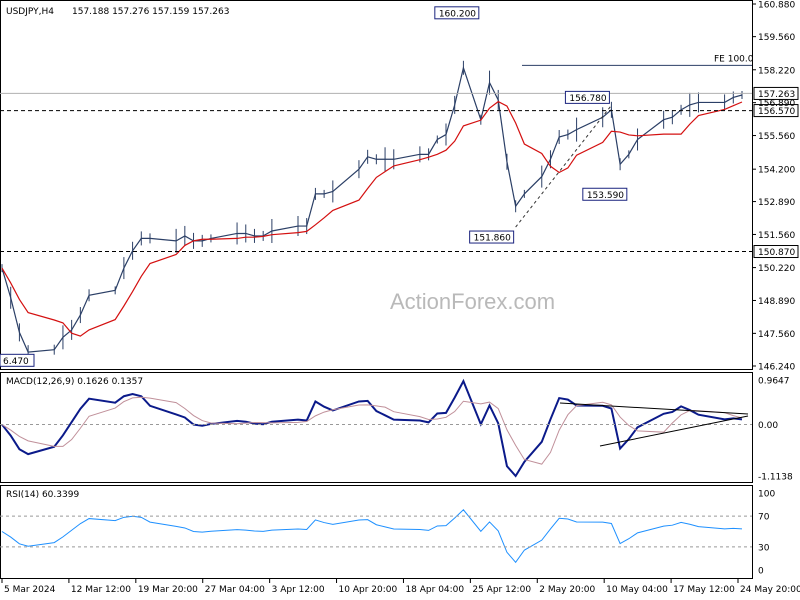  Describe the element at coordinates (637, 590) in the screenshot. I see `x-tick-label: 10 May 04:00` at that location.